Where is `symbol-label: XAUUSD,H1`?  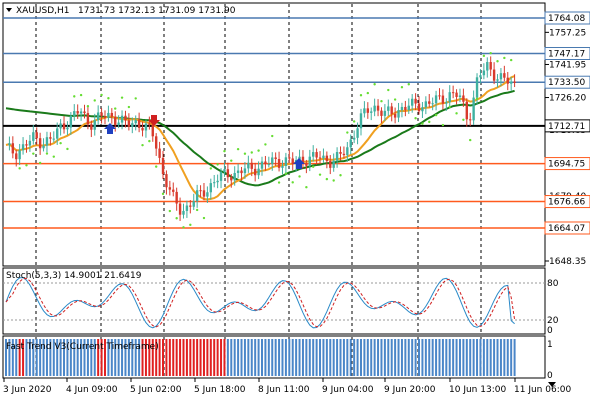 symbol-label: XAUUSD,H1 is located at coordinates (43, 11).